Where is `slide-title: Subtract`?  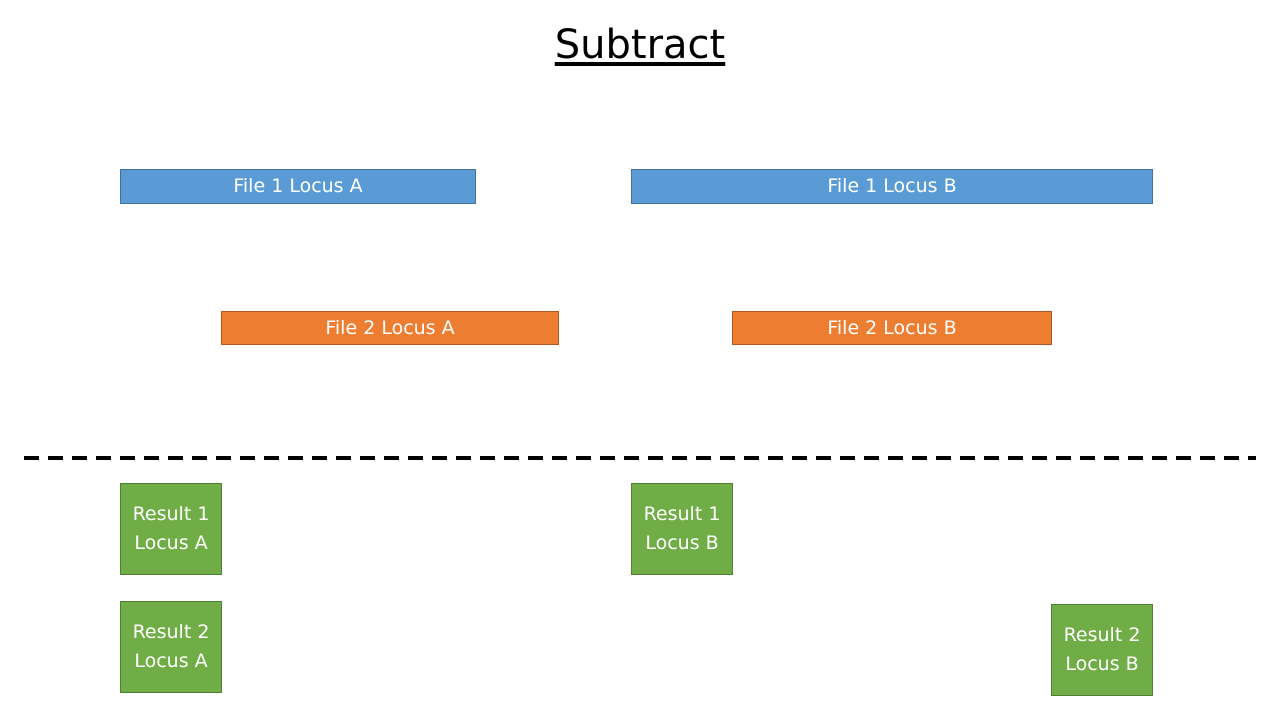 slide-title: Subtract is located at coordinates (640, 45).